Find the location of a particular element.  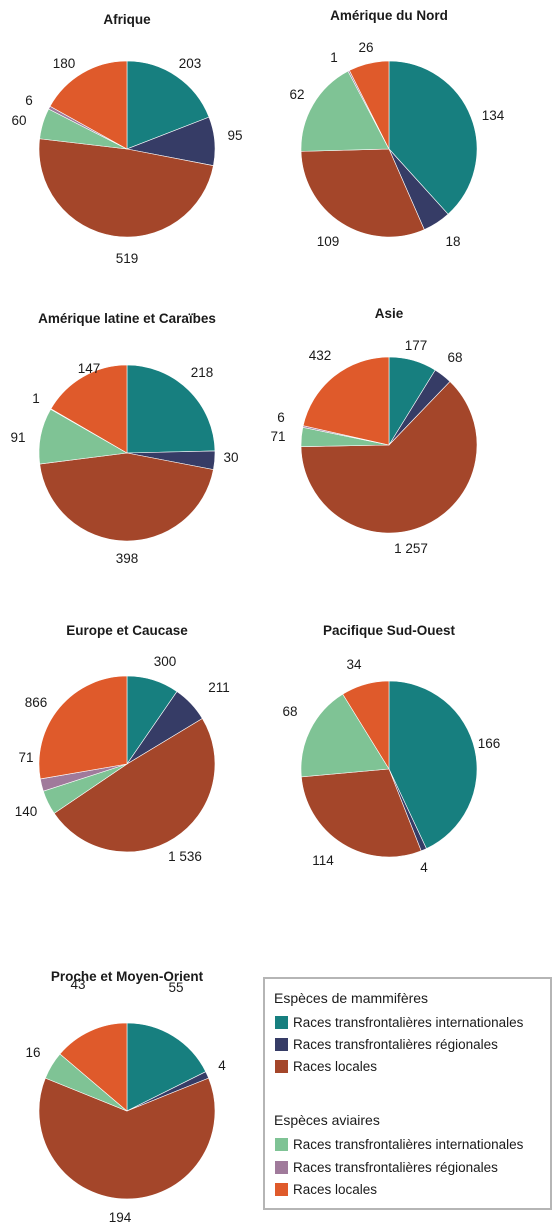

slice-value-label: 26 is located at coordinates (365, 47).